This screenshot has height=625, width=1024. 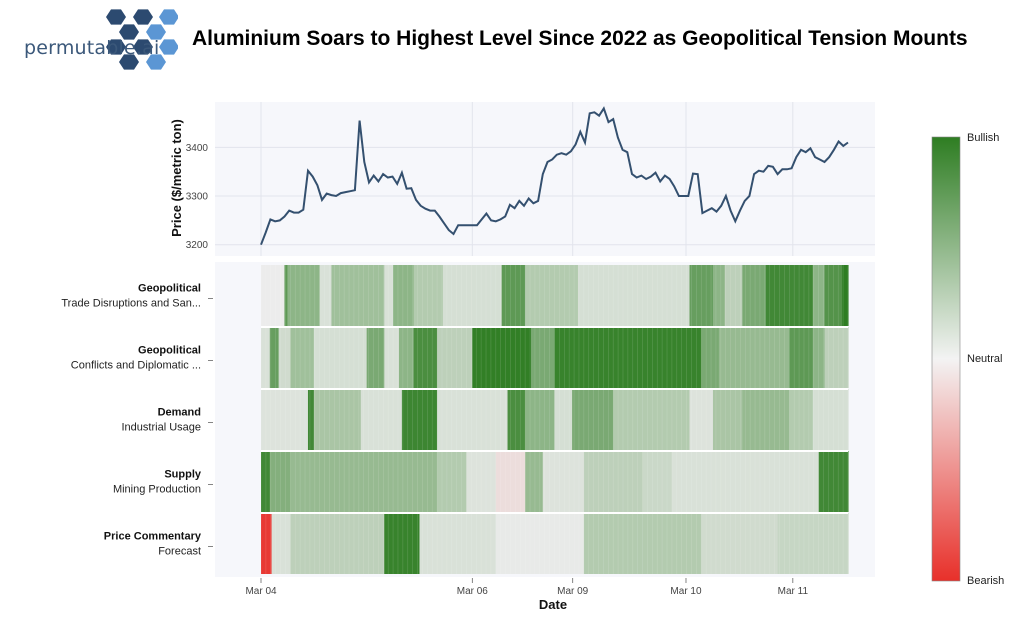 What do you see at coordinates (179, 552) in the screenshot?
I see `row-topic-label: Forecast` at bounding box center [179, 552].